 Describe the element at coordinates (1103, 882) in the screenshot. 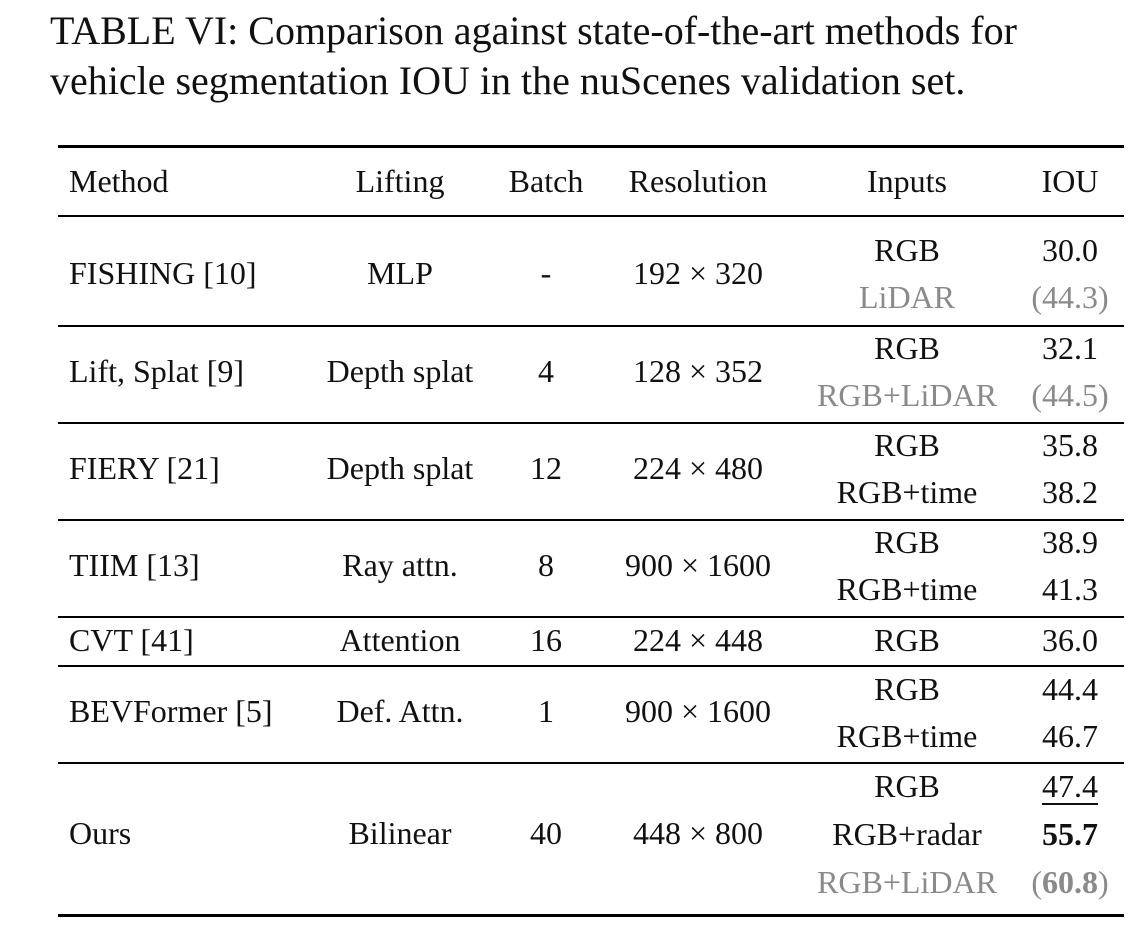

I see `paren-close: )` at that location.